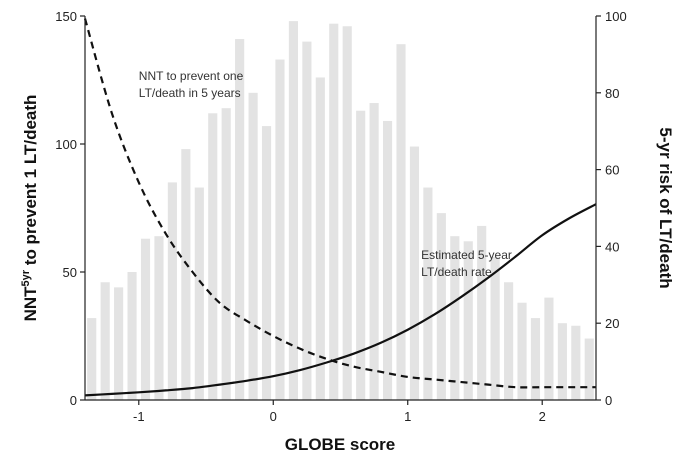 Image resolution: width=683 pixels, height=458 pixels. Describe the element at coordinates (66, 144) in the screenshot. I see `y-left-tick-label: 100` at that location.